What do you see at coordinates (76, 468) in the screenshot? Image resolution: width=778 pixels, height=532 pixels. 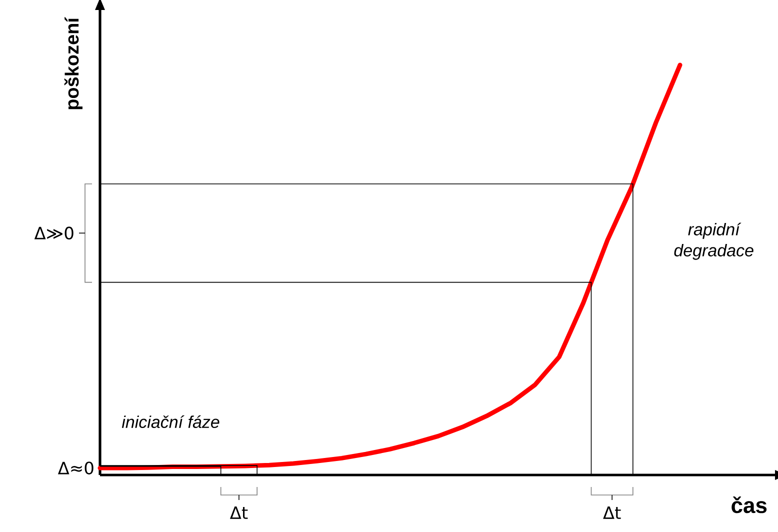 I see `annotation: Δ≈0` at bounding box center [76, 468].